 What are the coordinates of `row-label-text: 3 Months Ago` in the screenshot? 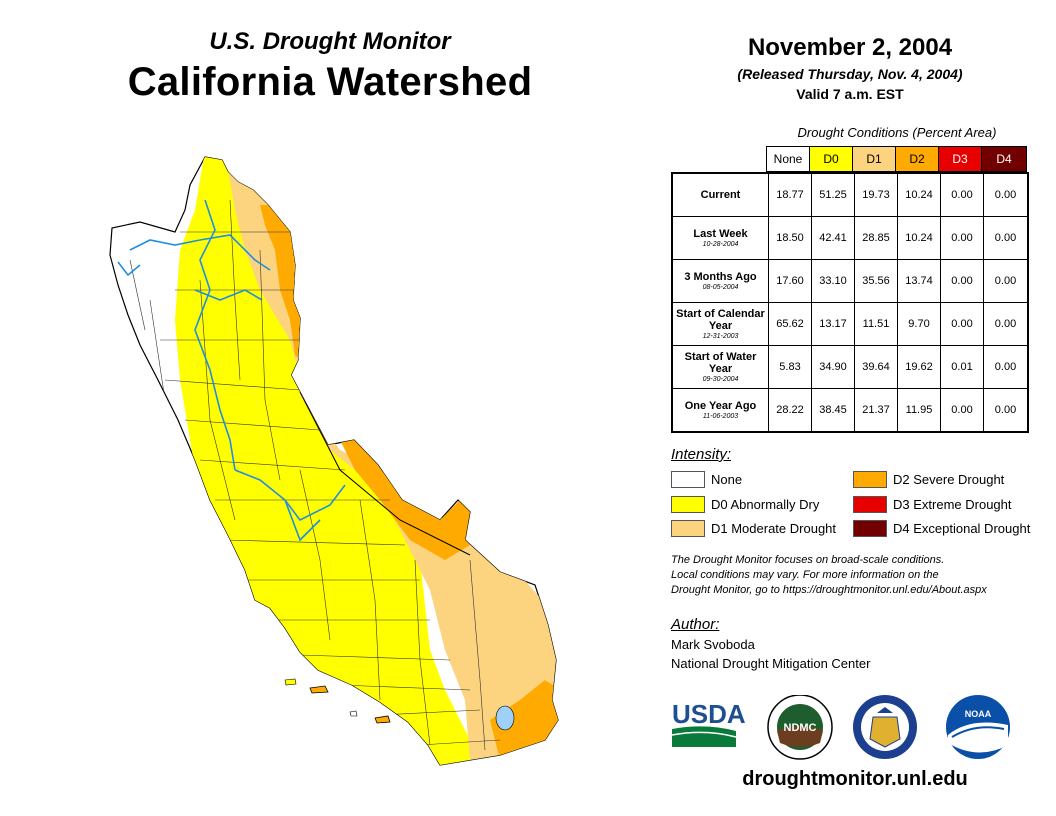 It's located at (720, 276).